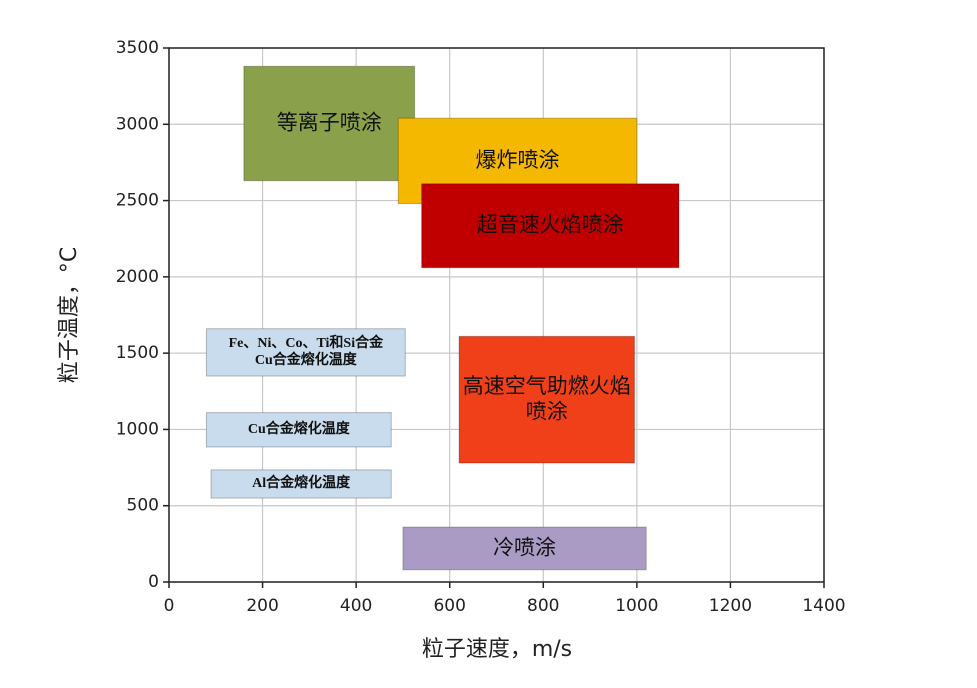 The image size is (977, 688). What do you see at coordinates (547, 411) in the screenshot?
I see `box-label: 喷涂` at bounding box center [547, 411].